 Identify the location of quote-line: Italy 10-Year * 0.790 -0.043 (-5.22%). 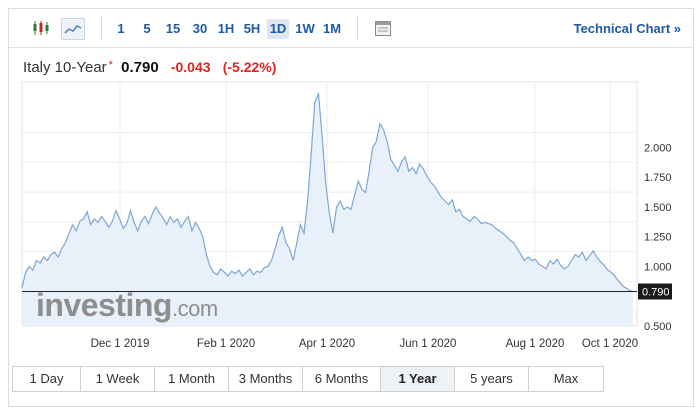
(149, 67).